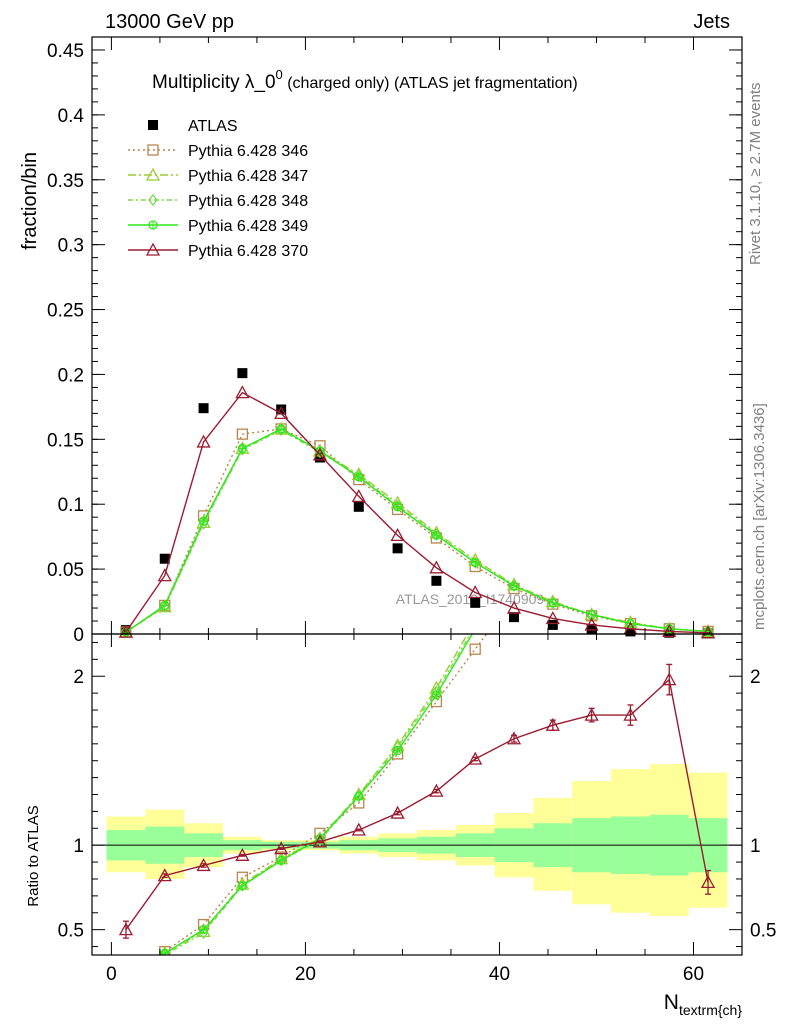 The height and width of the screenshot is (1024, 786). I want to click on analysis-watermark: ATLAS_2019_I1740909, so click(470, 599).